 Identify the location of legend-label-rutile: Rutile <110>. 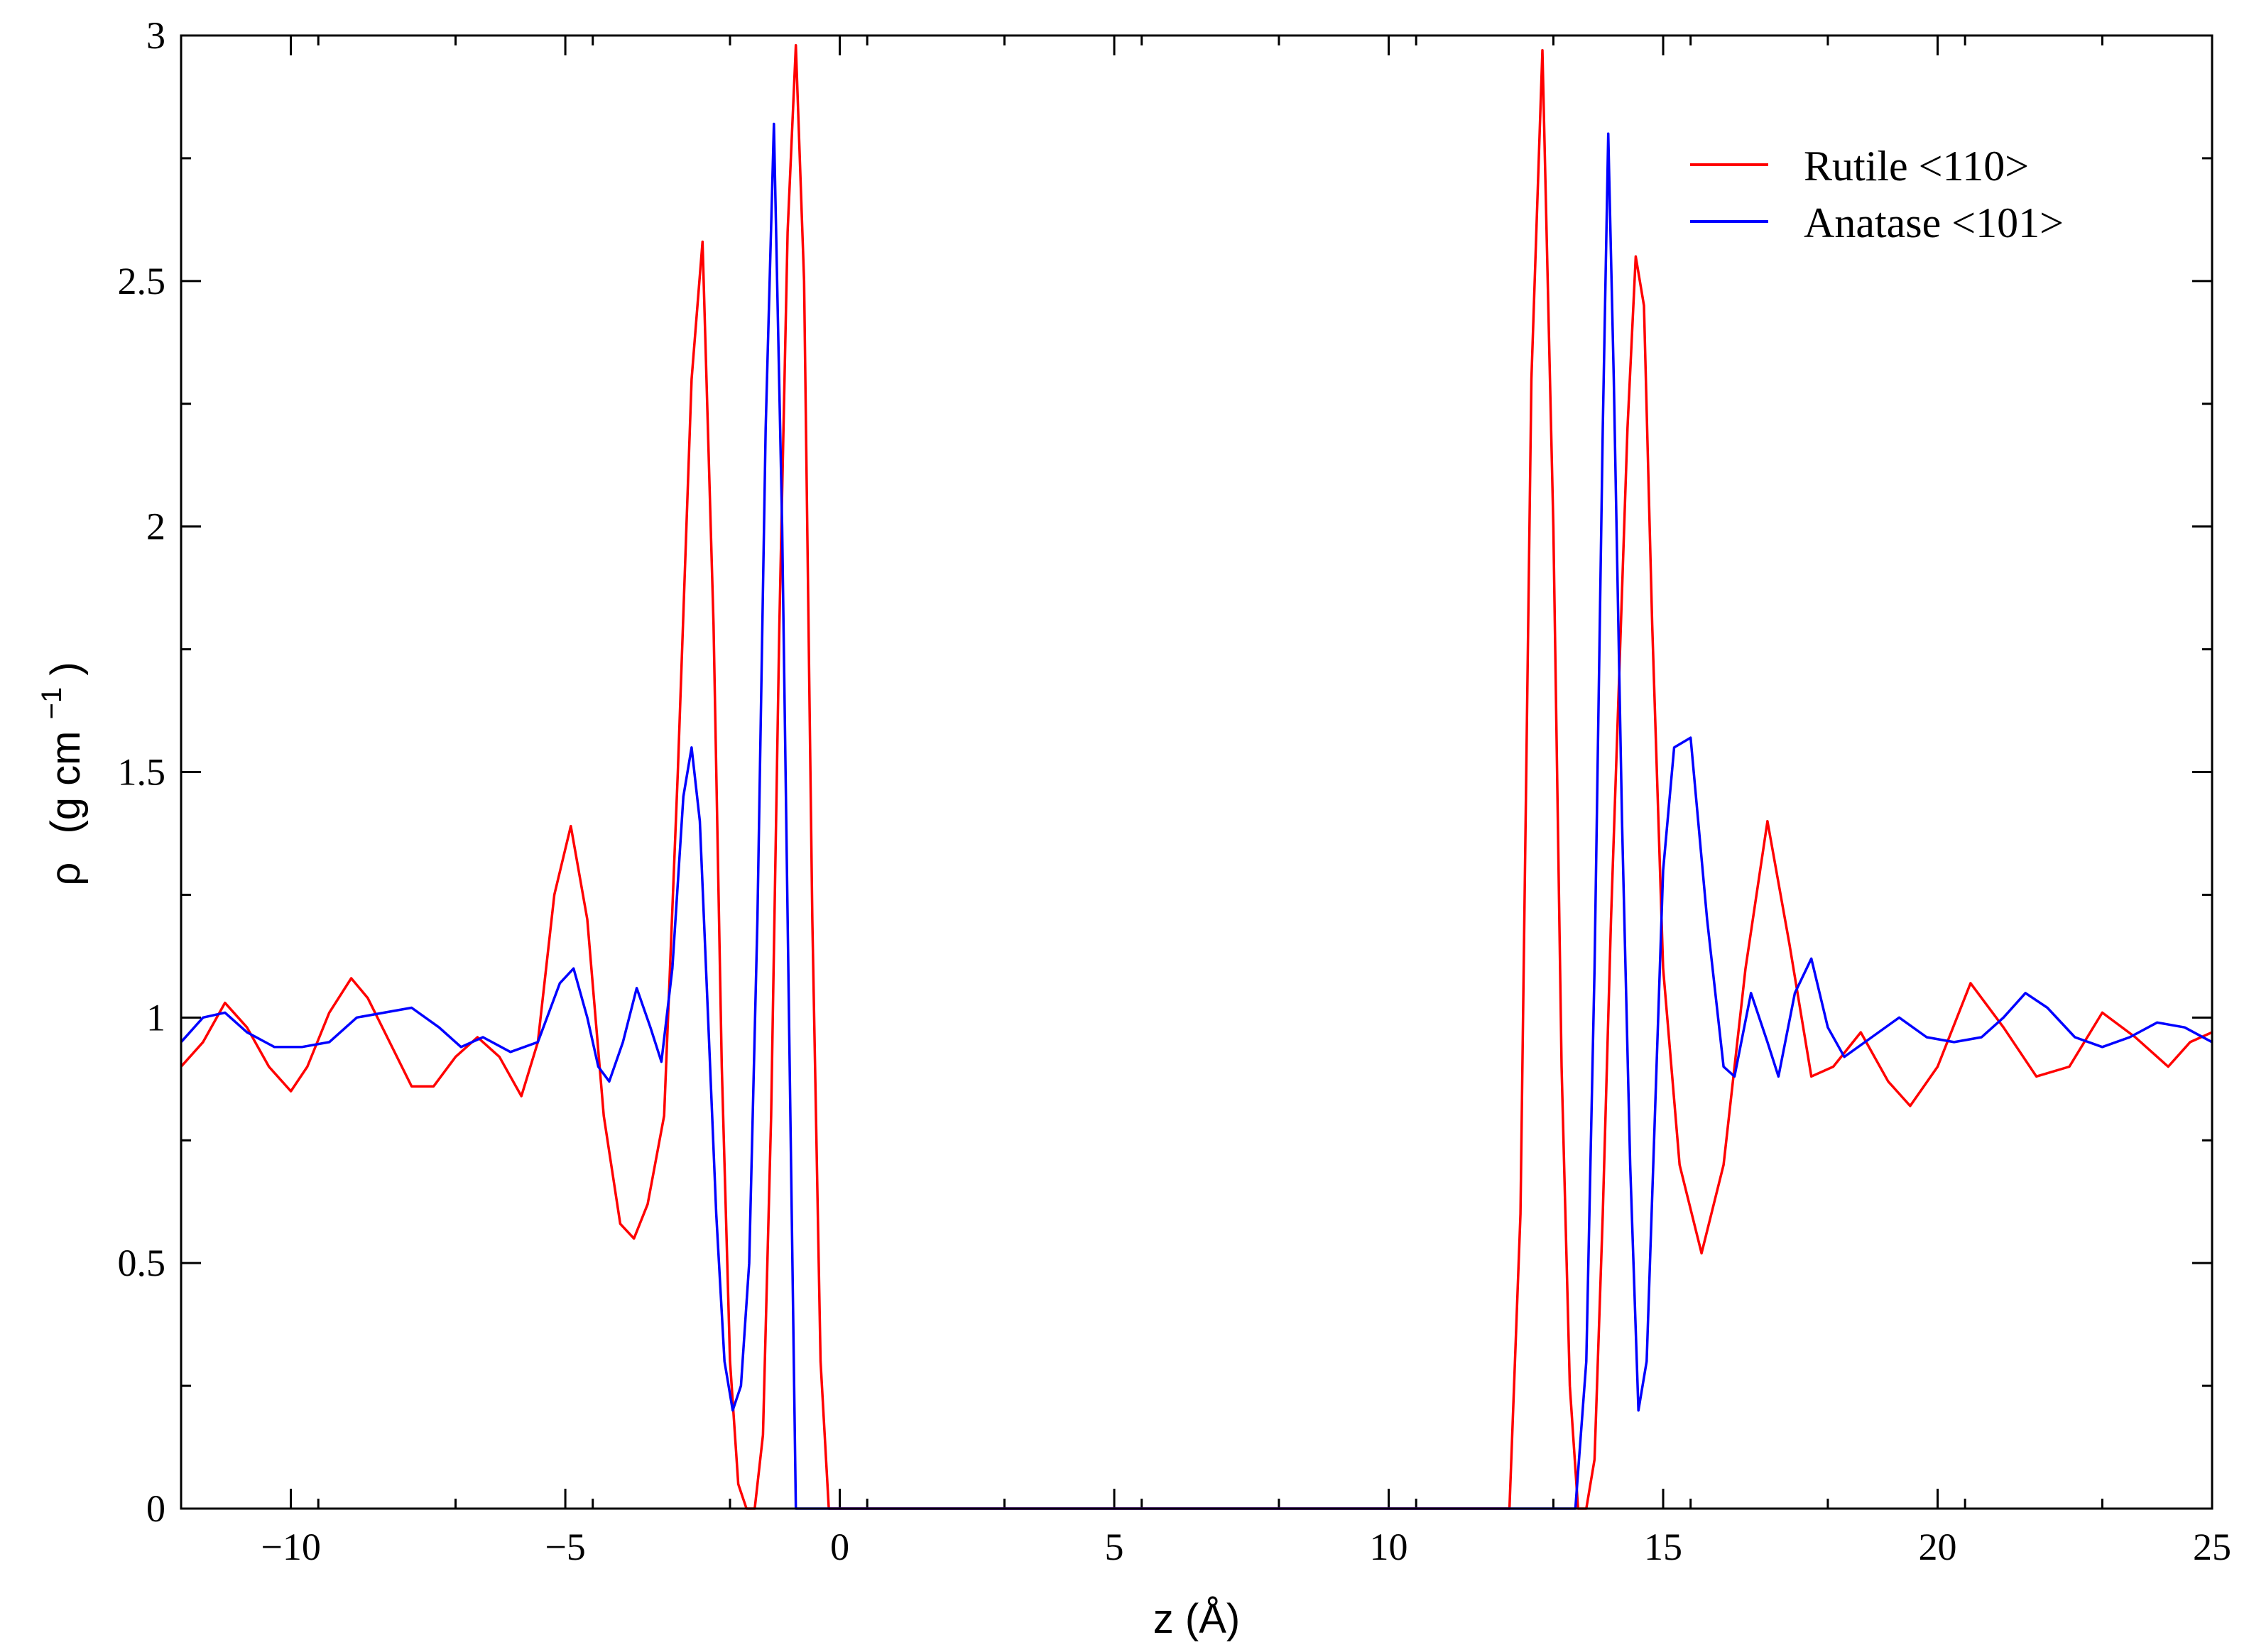
(1916, 167).